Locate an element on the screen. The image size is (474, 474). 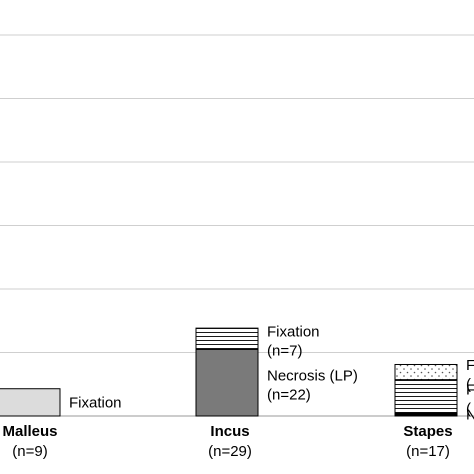
segment-label: N is located at coordinates (470, 414).